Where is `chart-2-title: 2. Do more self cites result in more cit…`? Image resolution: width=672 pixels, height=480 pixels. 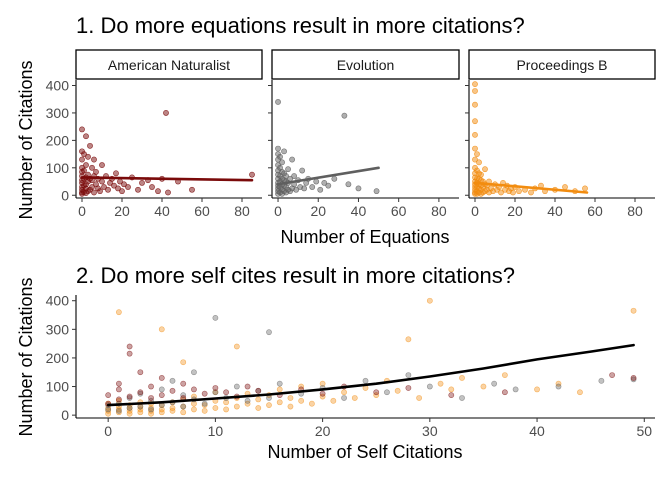 chart-2-title: 2. Do more self cites result in more cit… is located at coordinates (295, 275).